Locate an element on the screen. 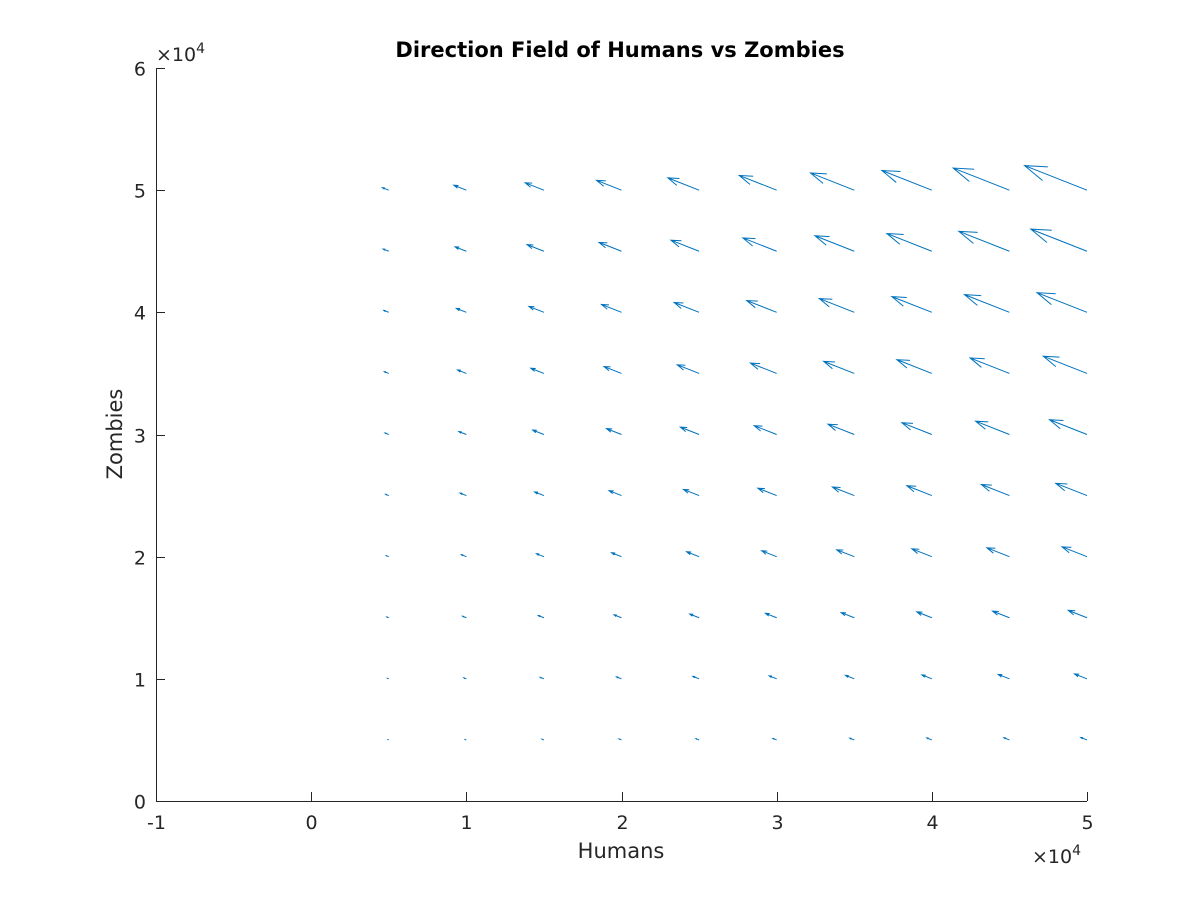  x-tick-label: 3 is located at coordinates (777, 823).